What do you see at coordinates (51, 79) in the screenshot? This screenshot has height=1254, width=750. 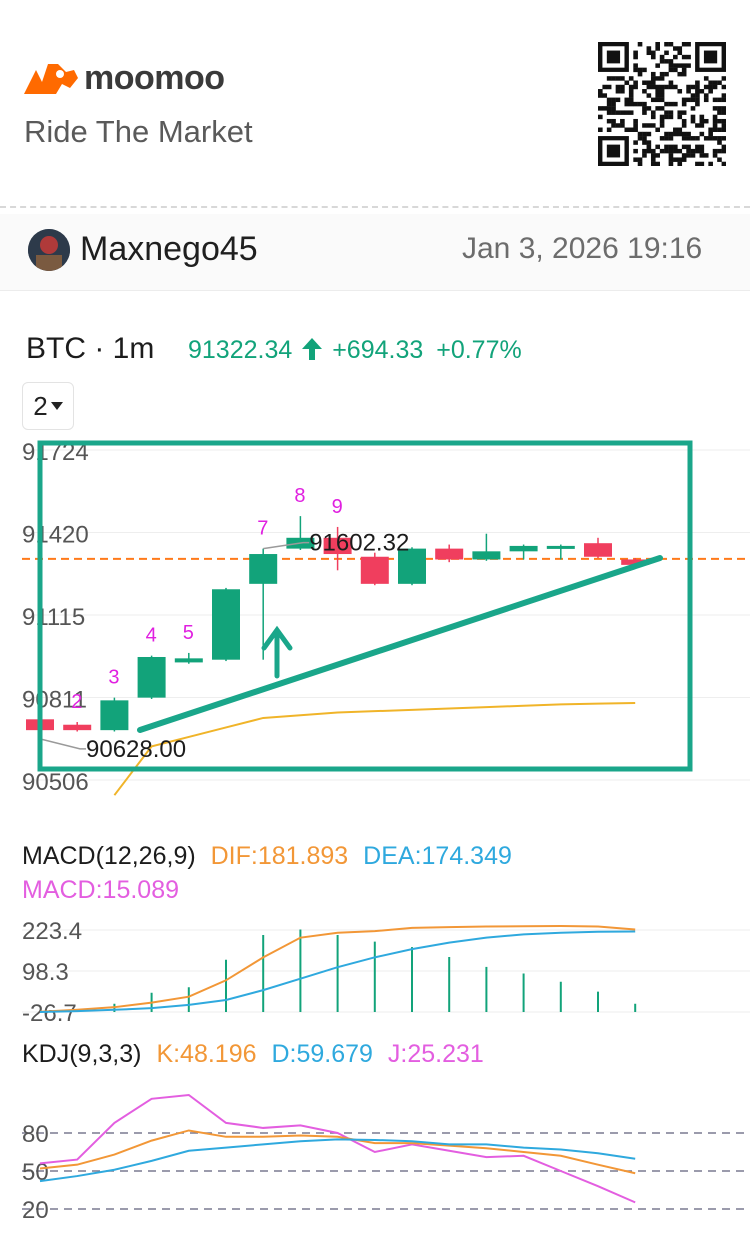 I see `moomoo-logo-icon` at bounding box center [51, 79].